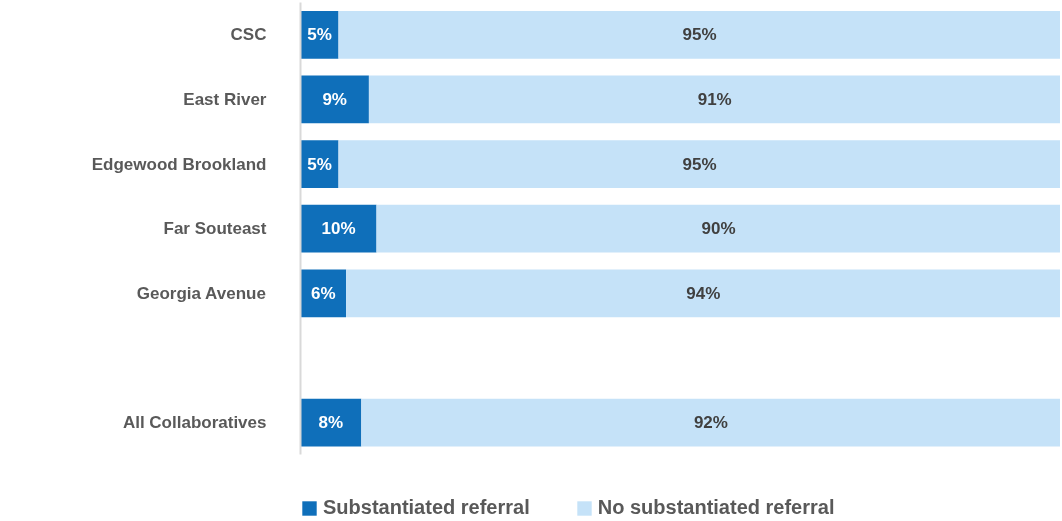 This screenshot has width=1062, height=521. What do you see at coordinates (201, 293) in the screenshot?
I see `y-tick-label: Georgia Avenue` at bounding box center [201, 293].